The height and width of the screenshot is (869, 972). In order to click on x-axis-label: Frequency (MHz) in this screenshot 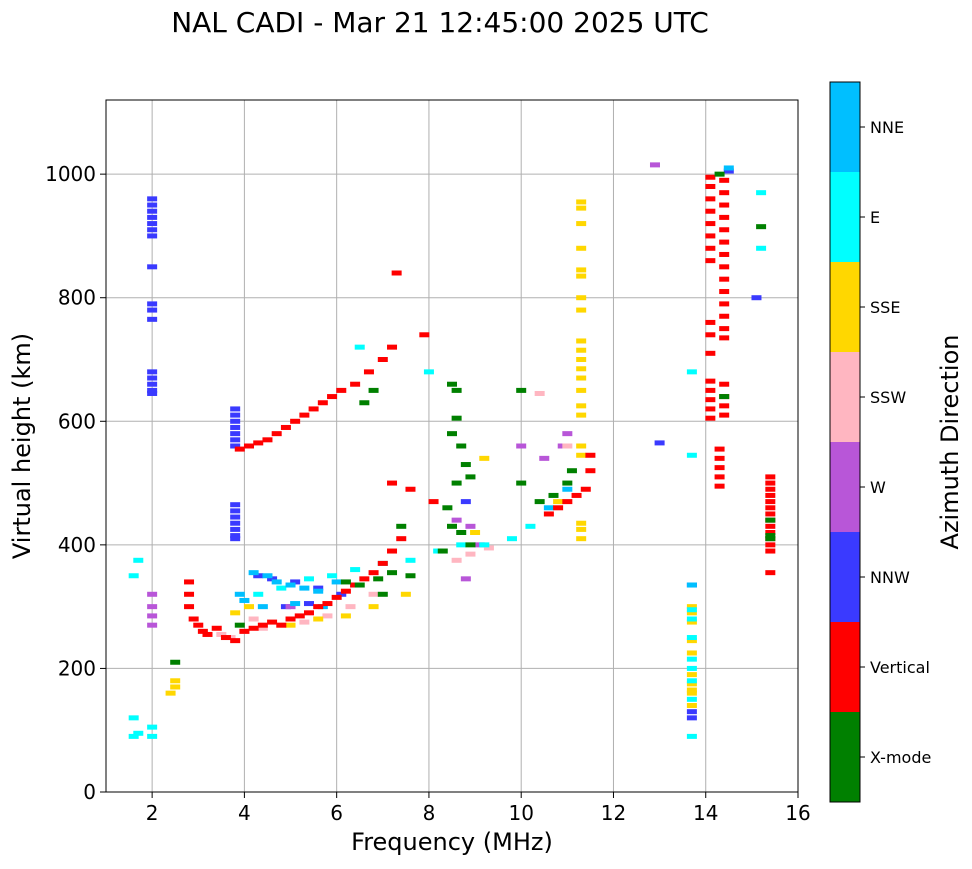, I will do `click(452, 842)`.